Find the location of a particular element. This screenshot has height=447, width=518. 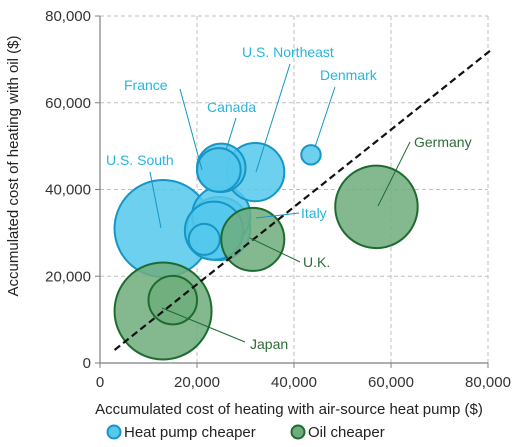

data-label: Canada is located at coordinates (231, 107).